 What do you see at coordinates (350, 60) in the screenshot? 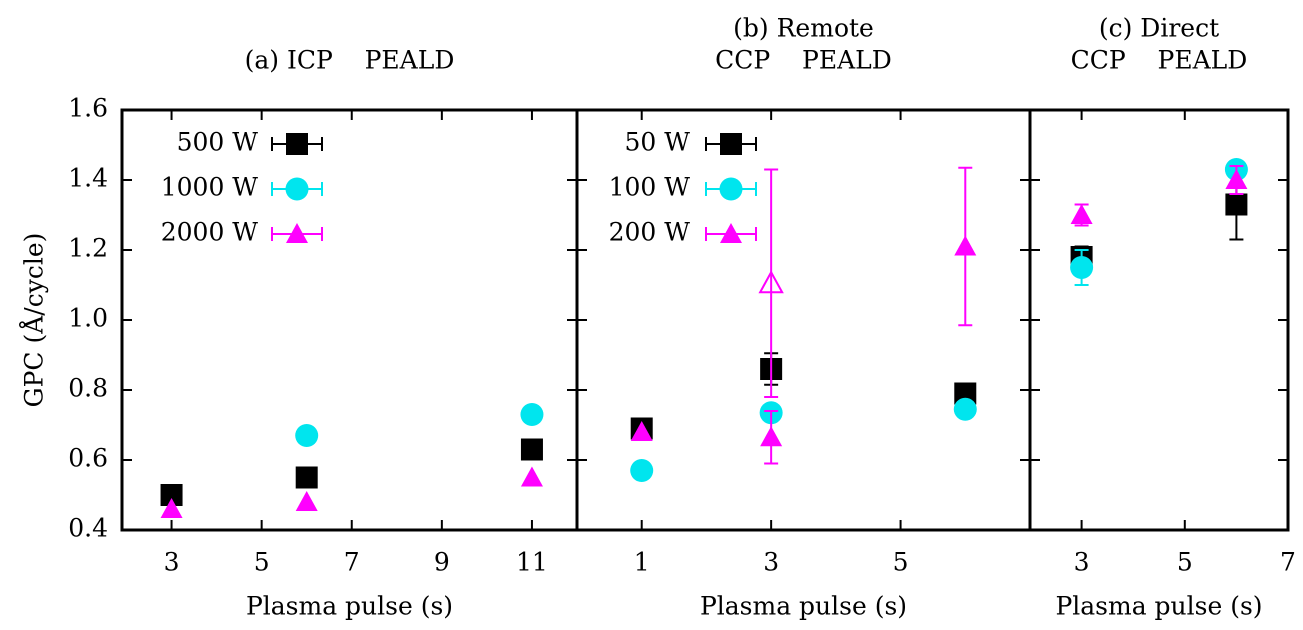
I see `chart-title: (a) ICP PEALD` at bounding box center [350, 60].